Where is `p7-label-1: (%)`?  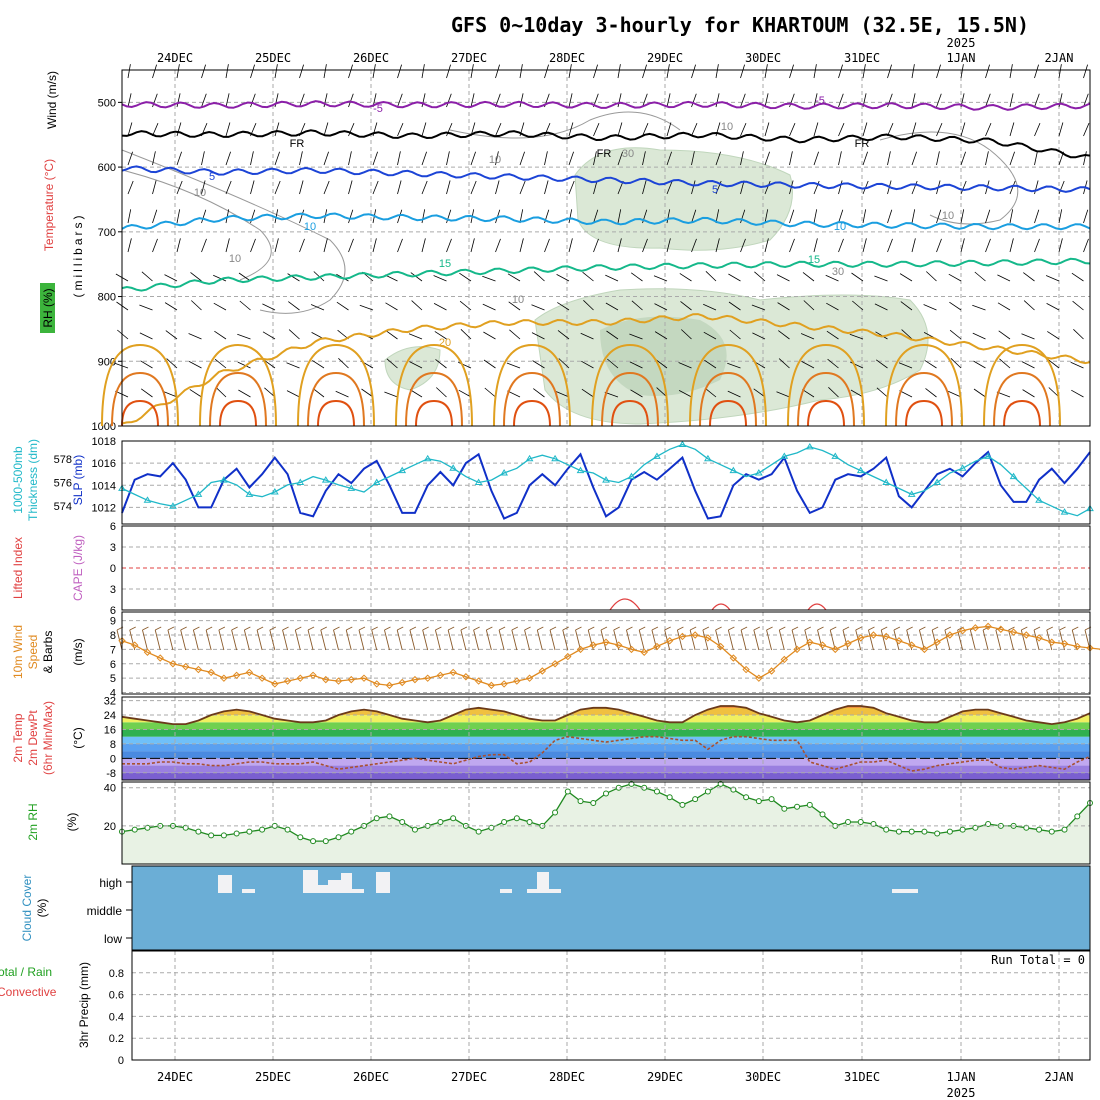 p7-label-1: (%) is located at coordinates (42, 908).